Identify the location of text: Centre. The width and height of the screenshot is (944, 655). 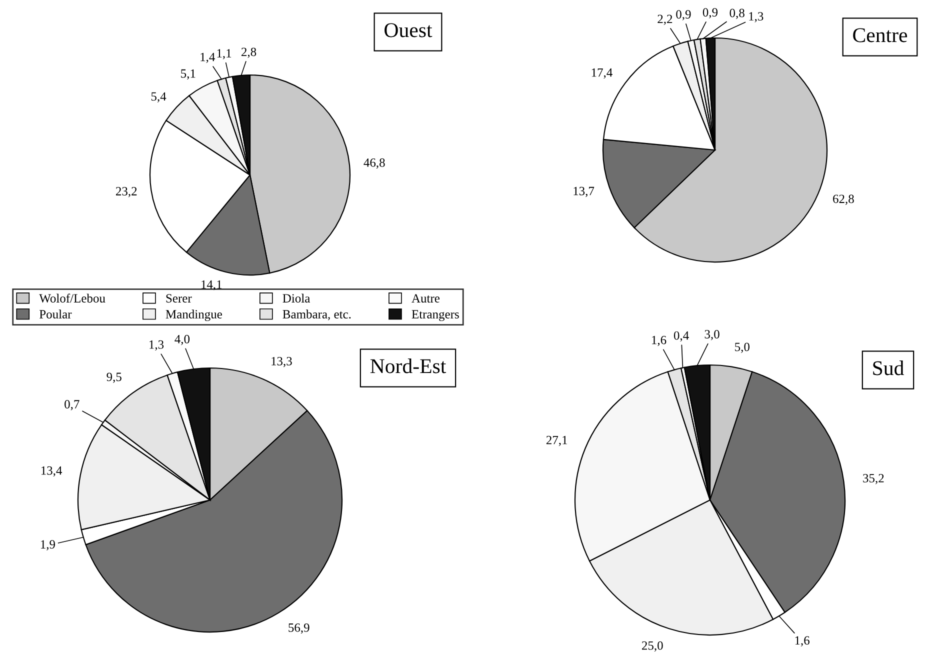
(880, 35).